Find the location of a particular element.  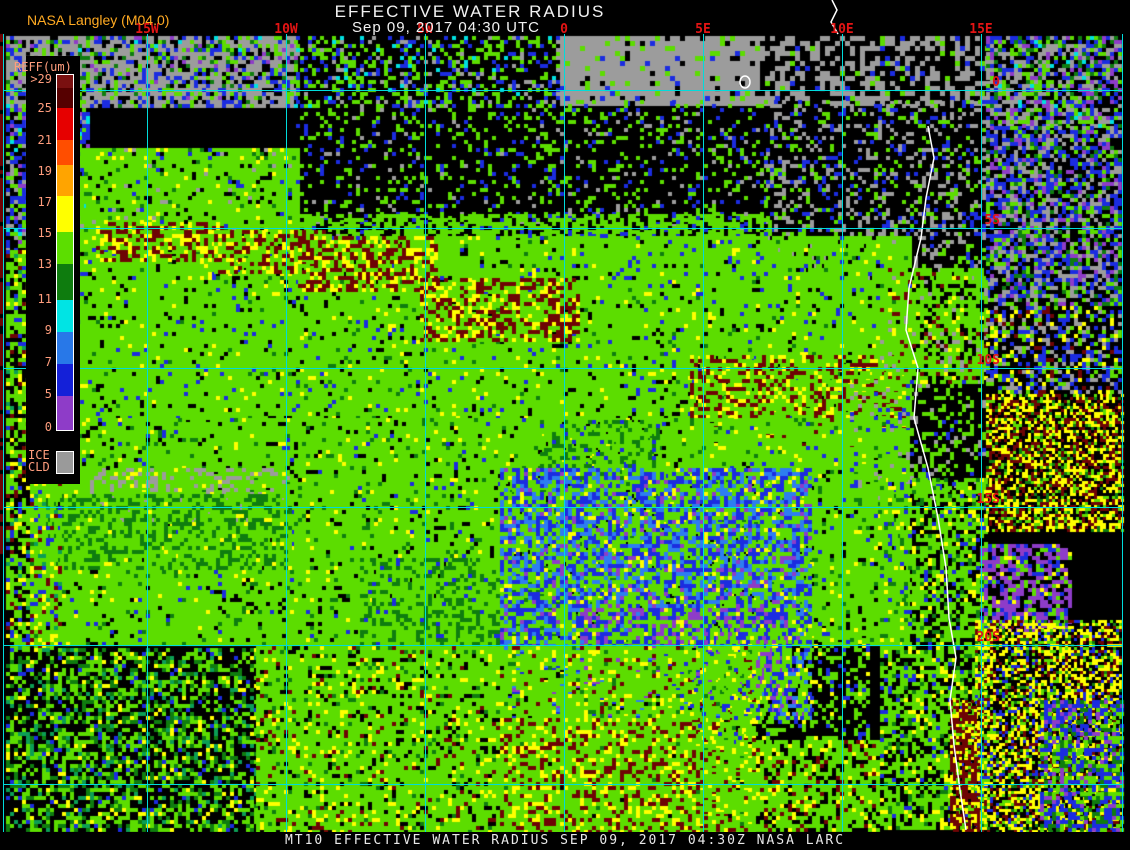

legend-value-label: 13 is located at coordinates (44, 264).